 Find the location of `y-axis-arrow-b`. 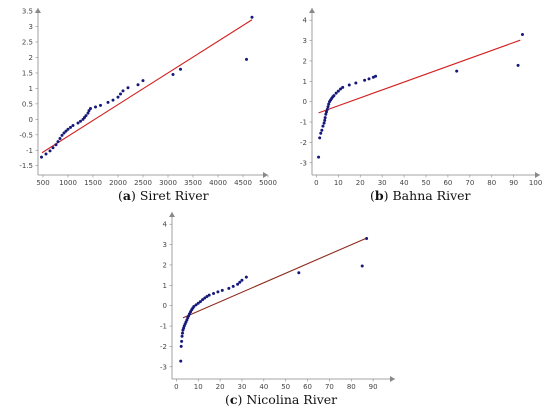

y-axis-arrow-b is located at coordinates (312, 10).